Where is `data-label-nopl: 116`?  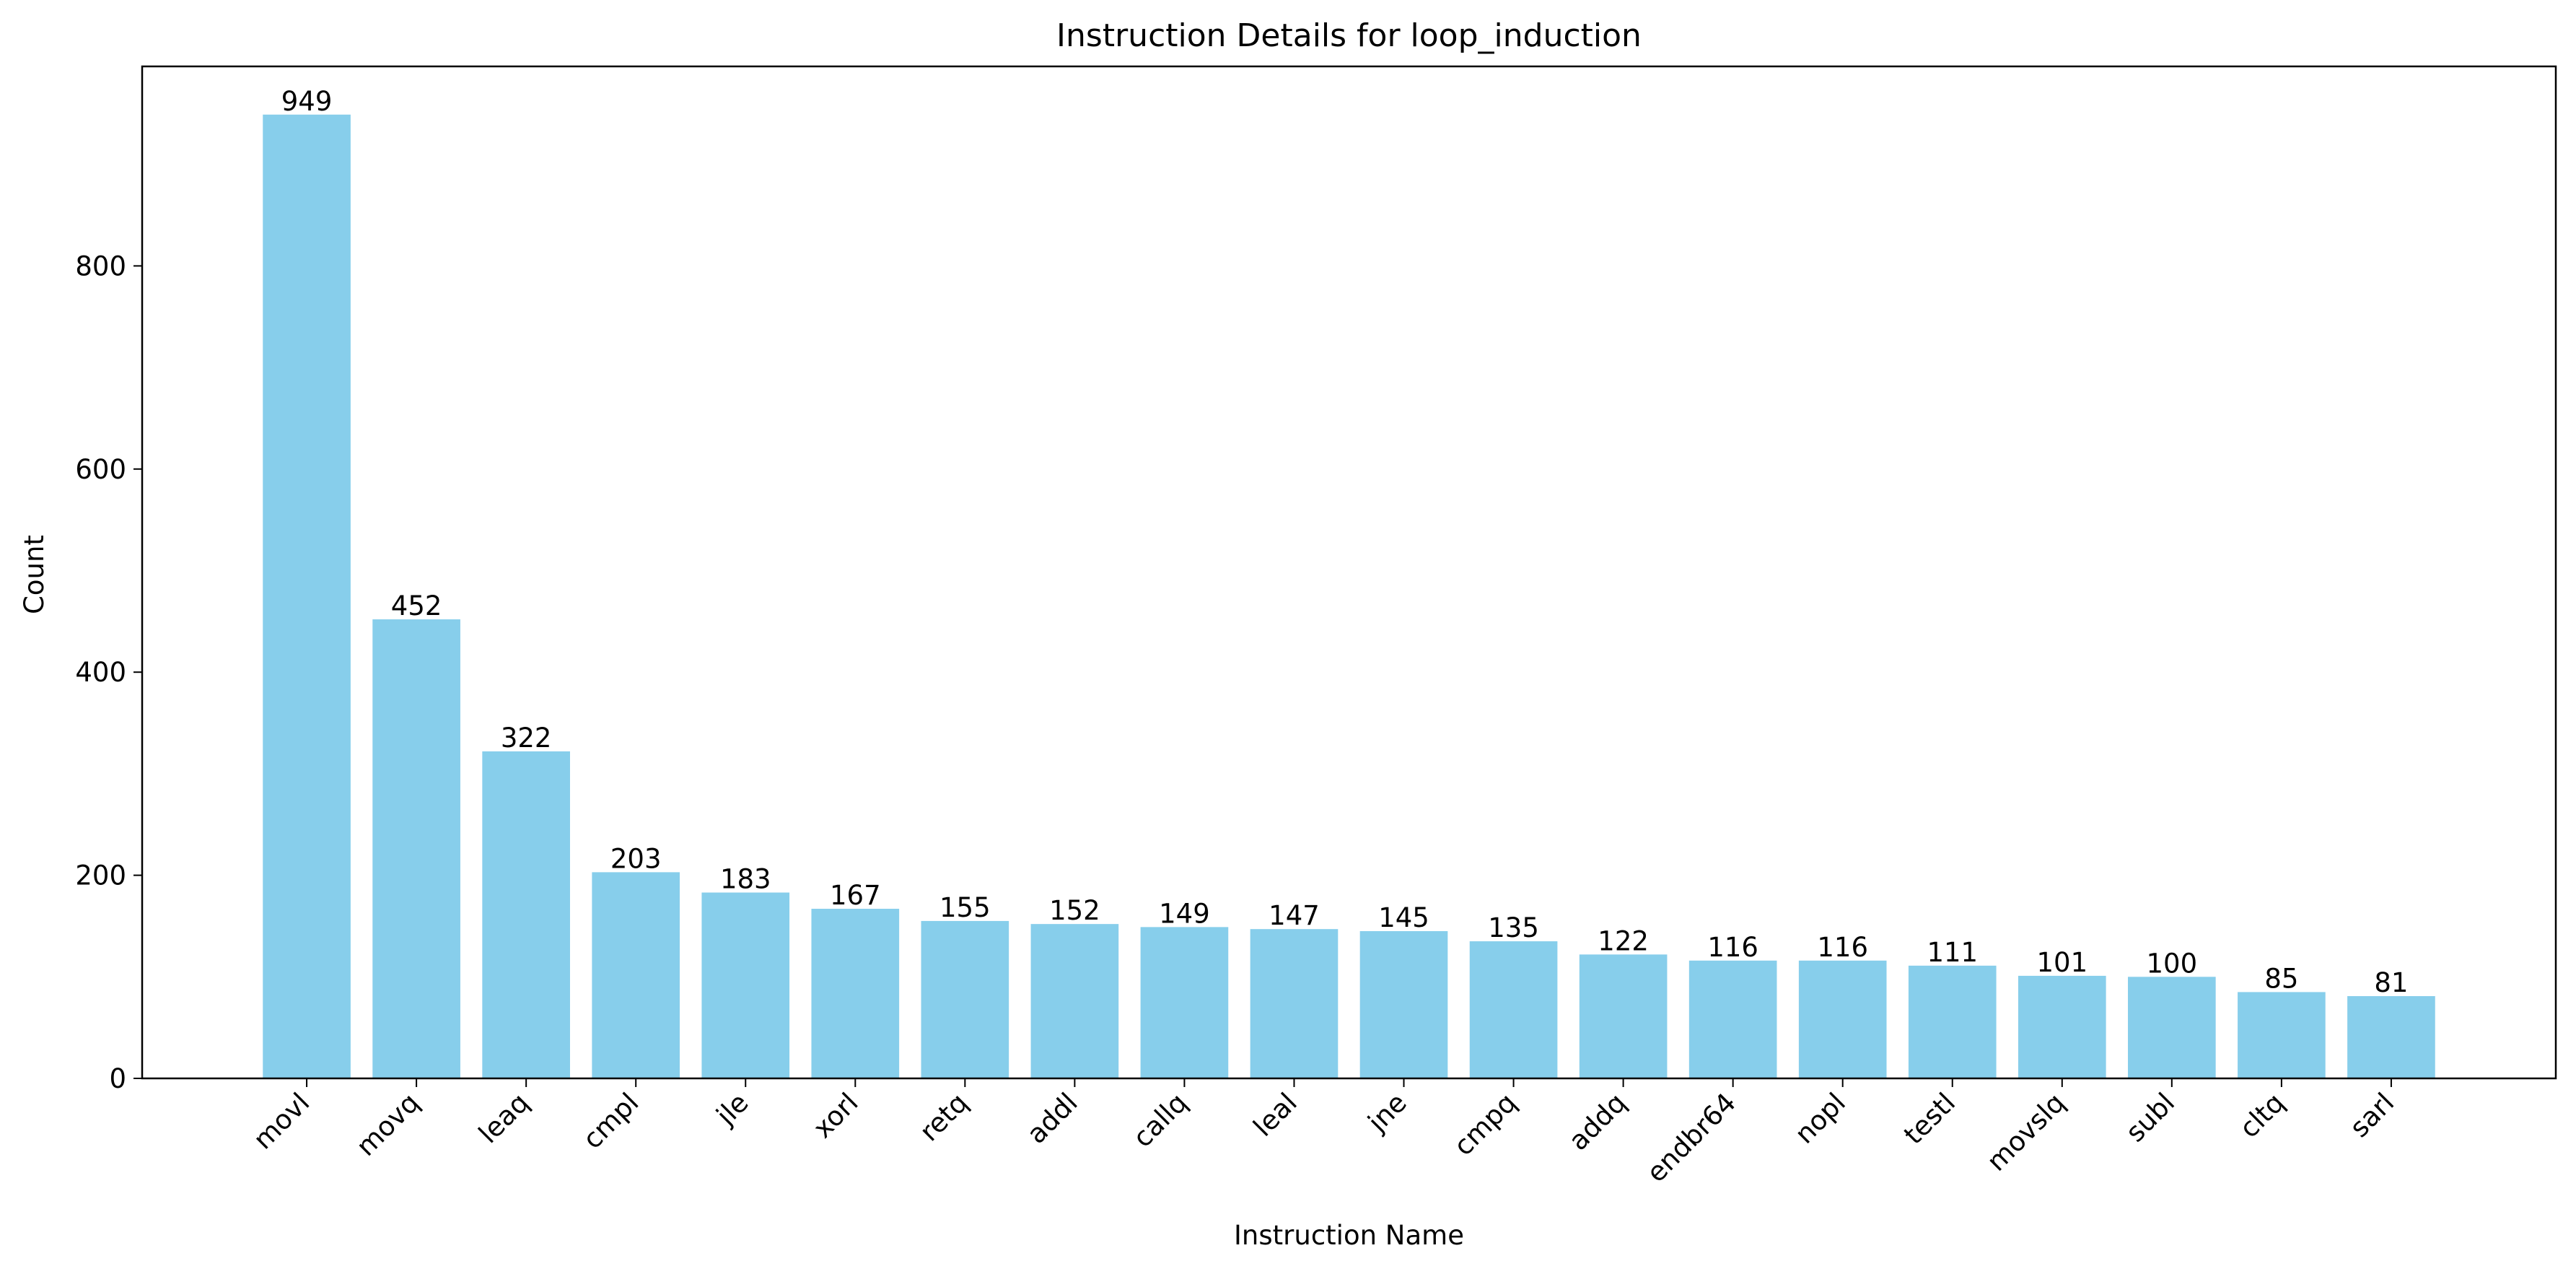
data-label-nopl: 116 is located at coordinates (1842, 948).